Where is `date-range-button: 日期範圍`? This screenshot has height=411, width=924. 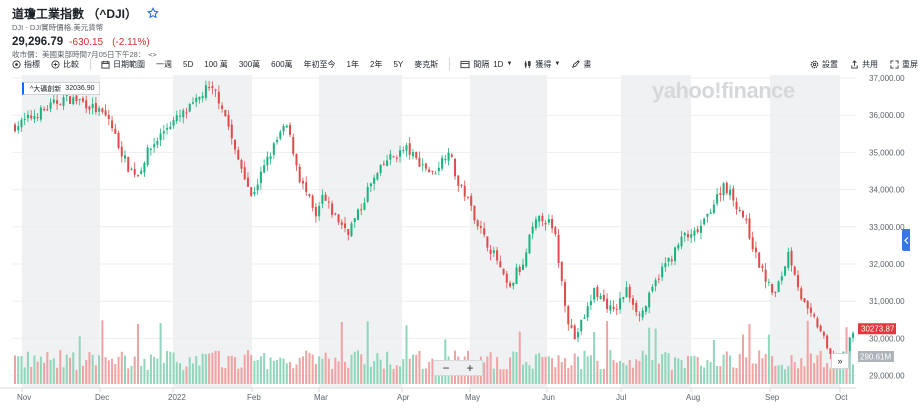
date-range-button: 日期範圍 is located at coordinates (123, 64).